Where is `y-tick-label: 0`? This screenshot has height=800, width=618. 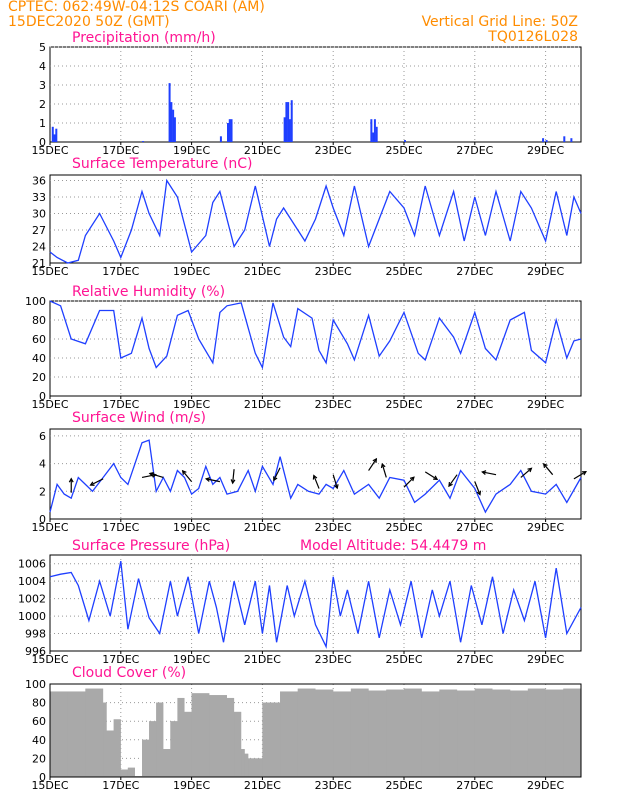
y-tick-label: 0 is located at coordinates (42, 142).